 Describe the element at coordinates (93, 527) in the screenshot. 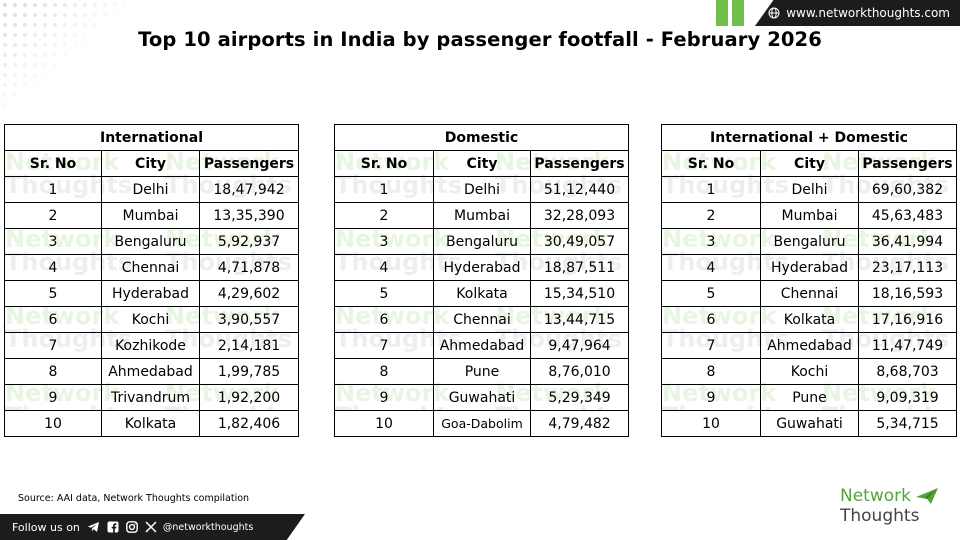

I see `telegram-icon` at that location.